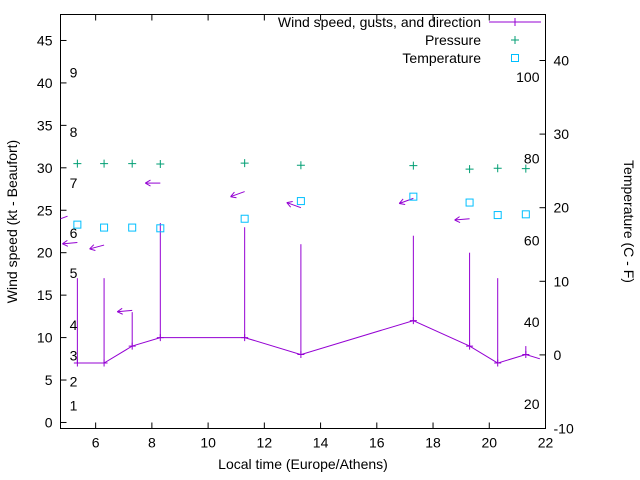 The height and width of the screenshot is (480, 640). Describe the element at coordinates (74, 183) in the screenshot. I see `beaufort-label: 7` at that location.